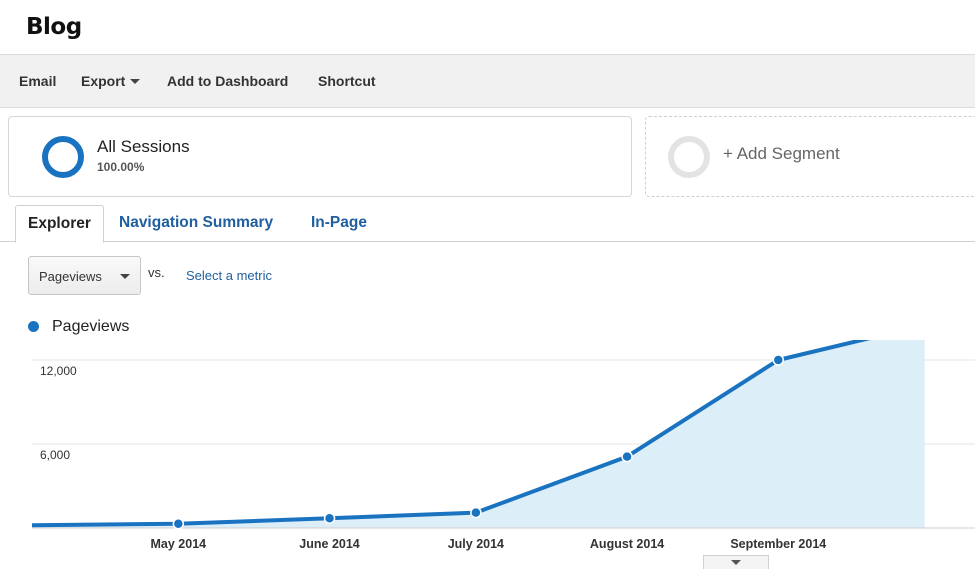  Describe the element at coordinates (70, 276) in the screenshot. I see `metric-dropdown-value: Pageviews` at that location.